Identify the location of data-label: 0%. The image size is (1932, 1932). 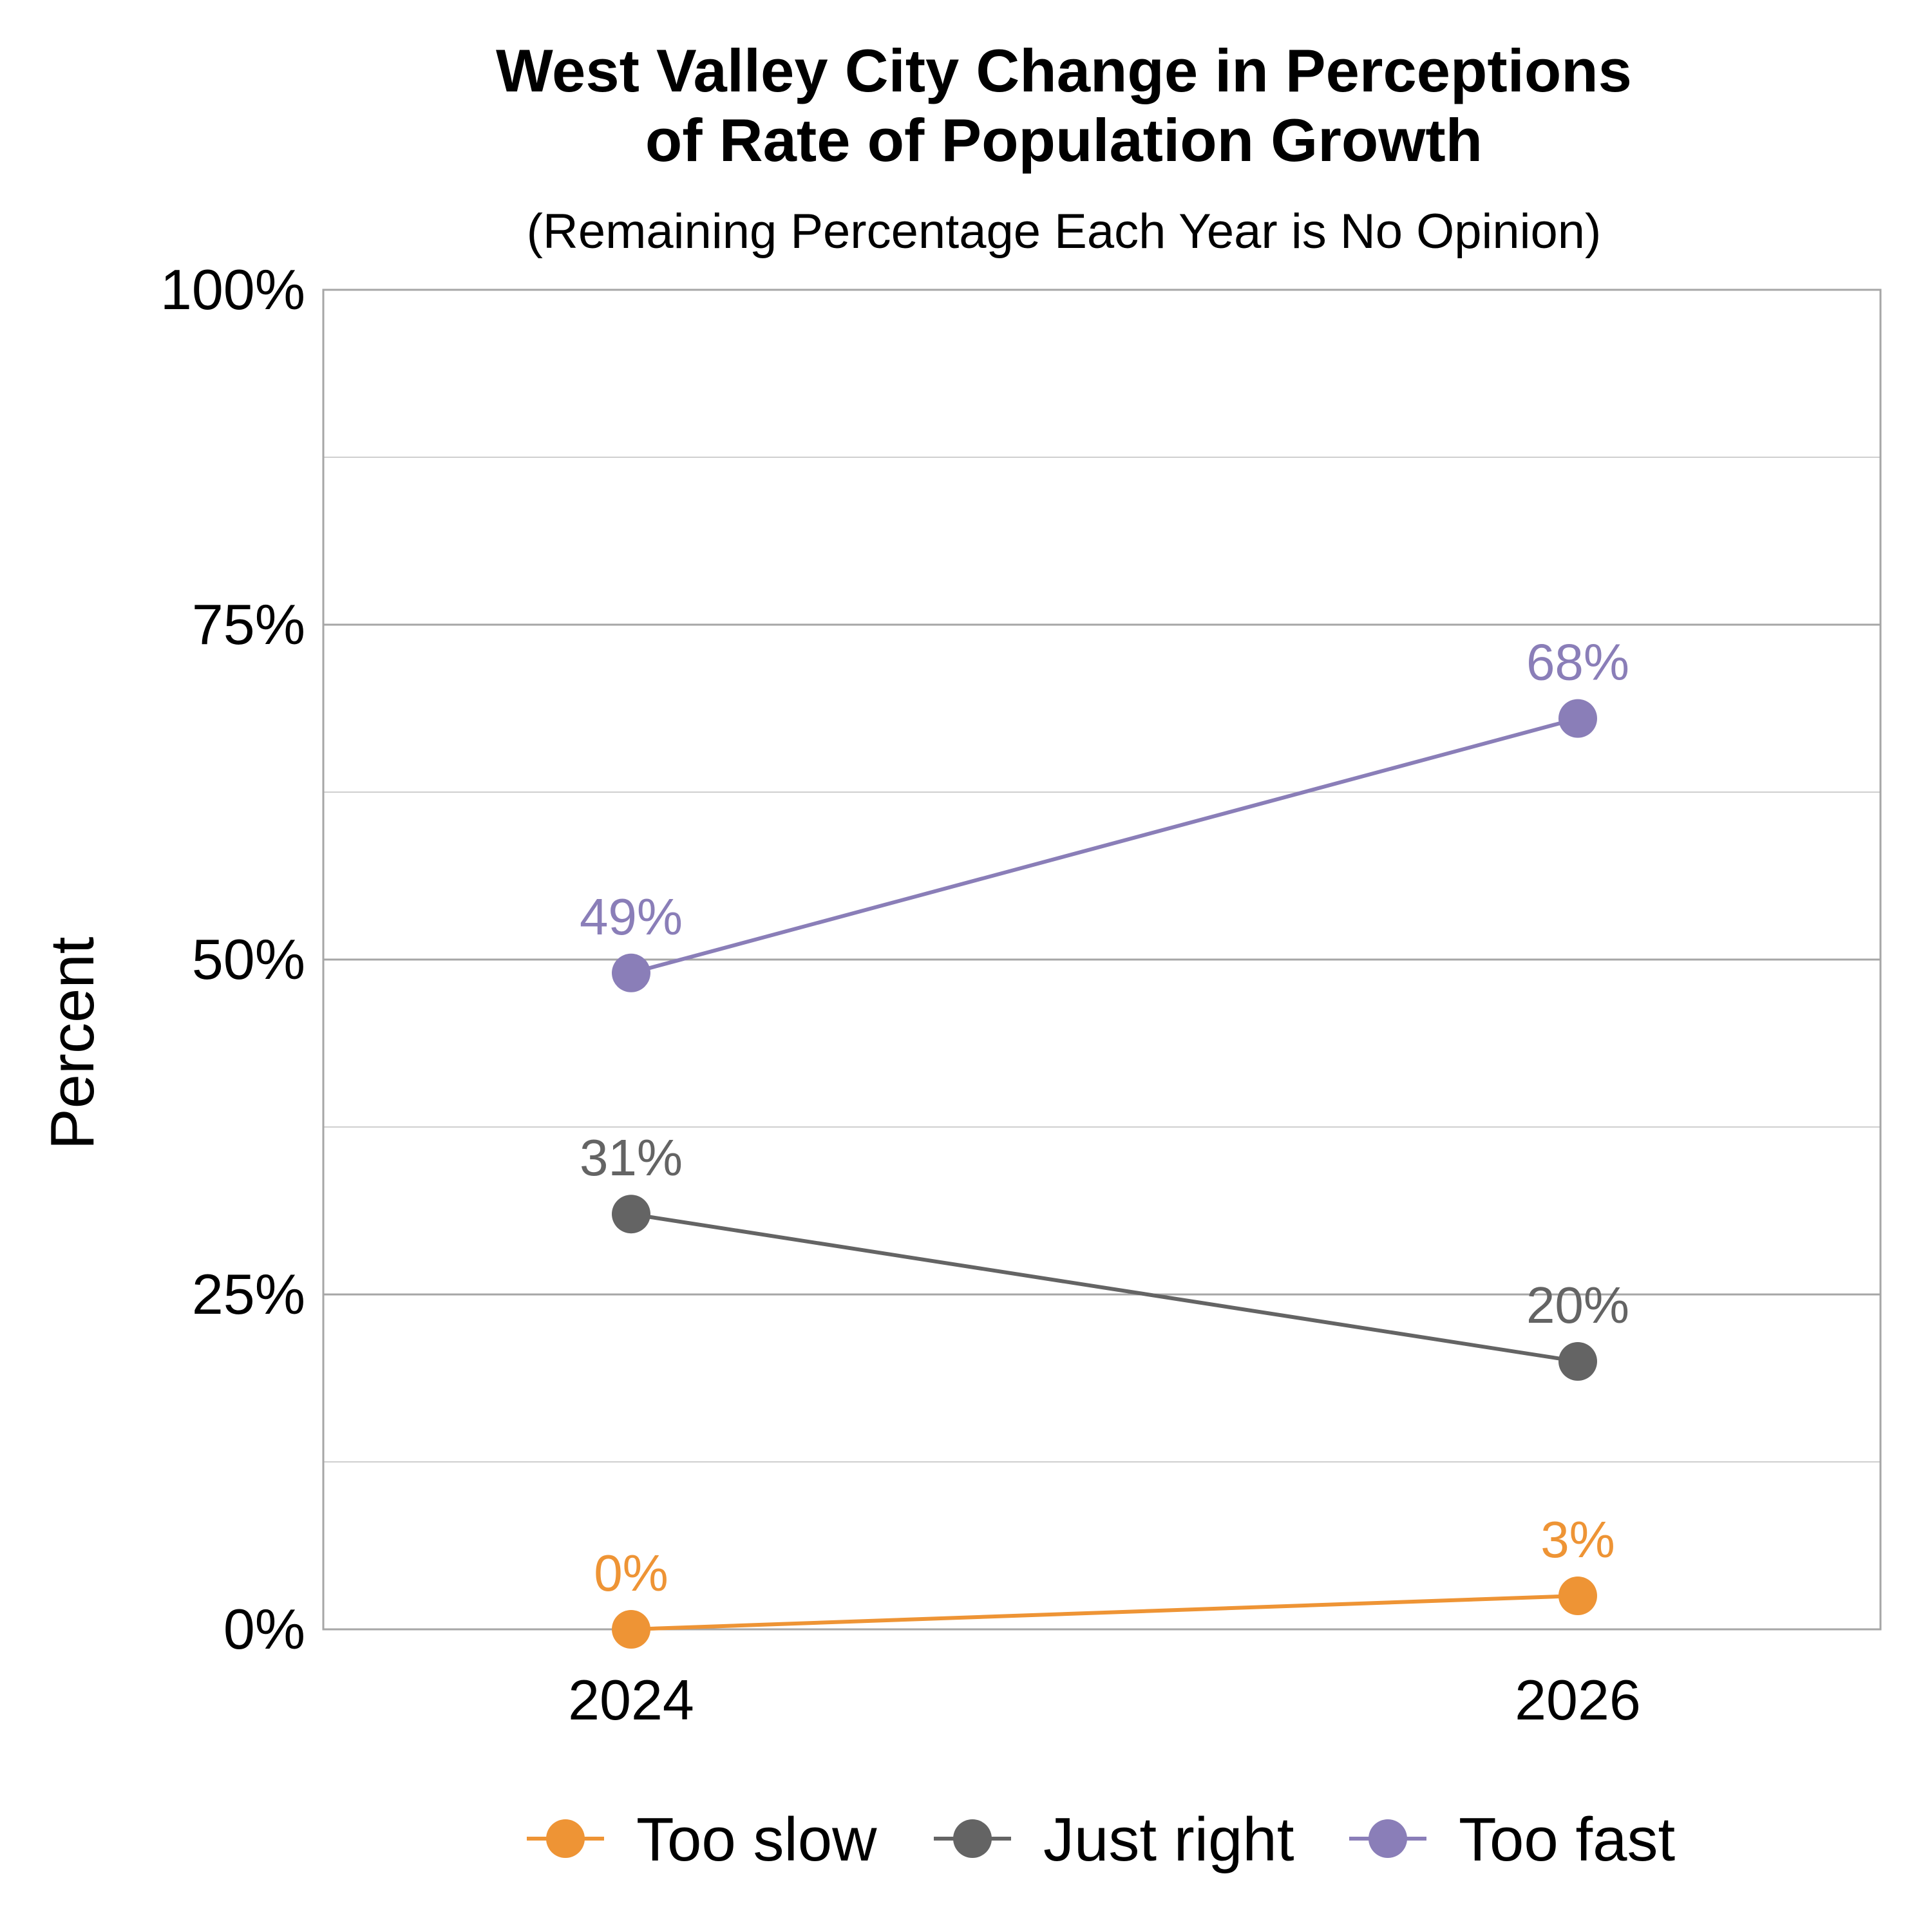
(631, 1573).